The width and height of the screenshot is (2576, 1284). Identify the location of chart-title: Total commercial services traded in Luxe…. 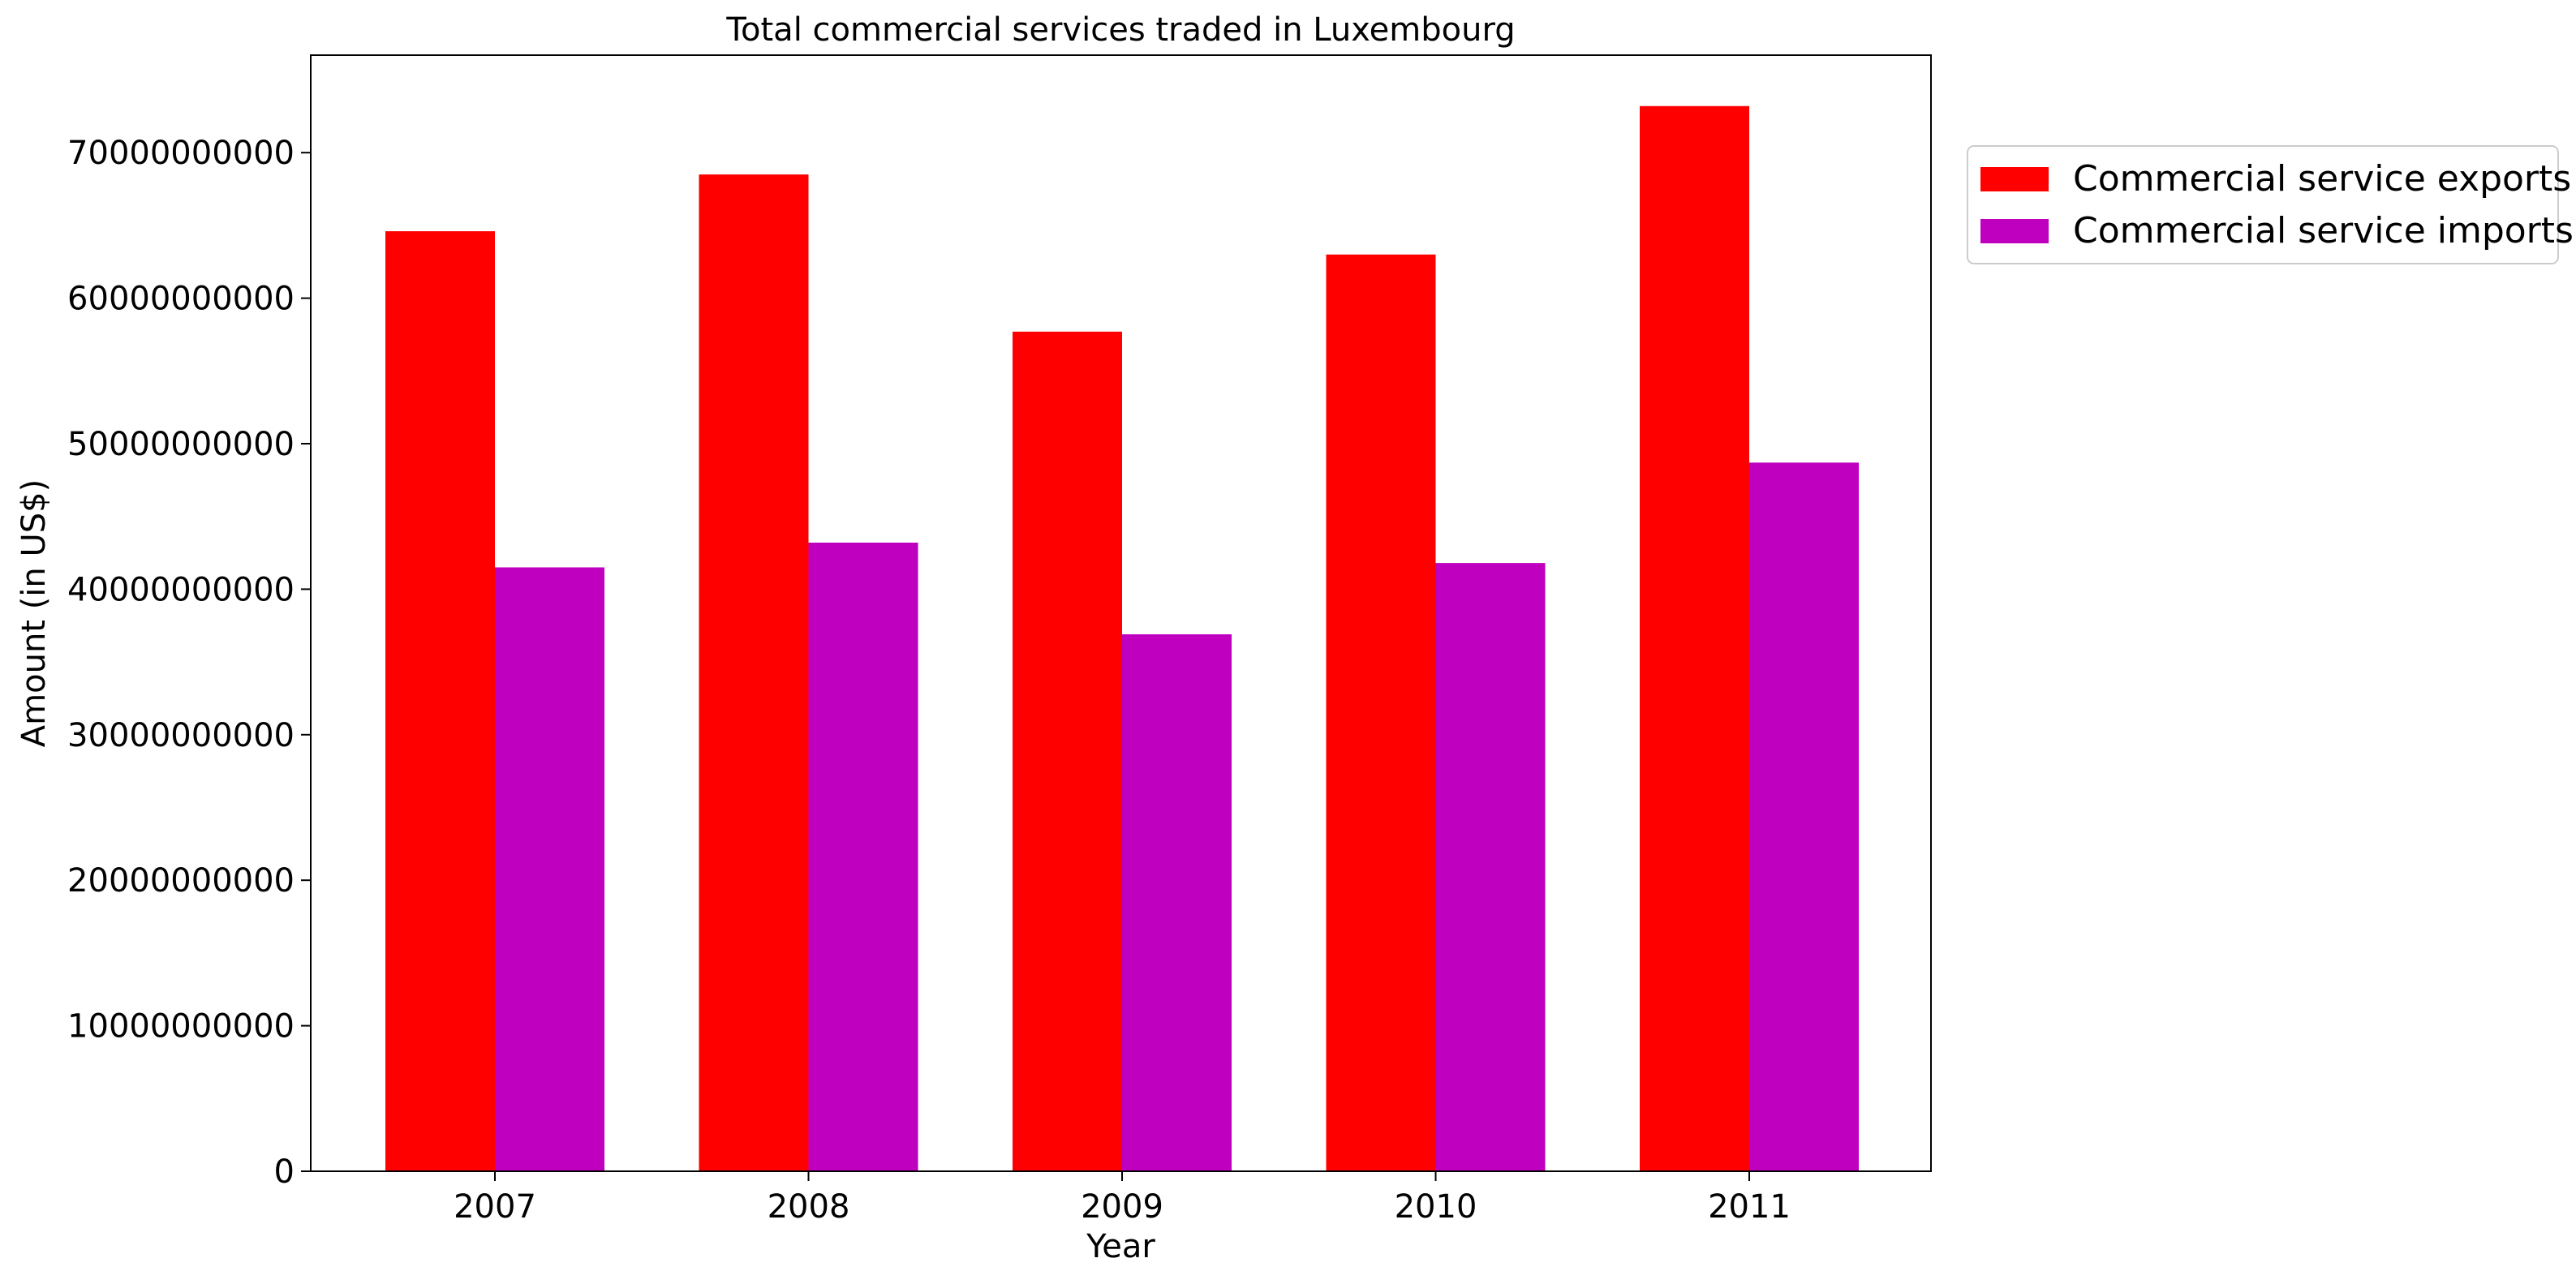
(1120, 30).